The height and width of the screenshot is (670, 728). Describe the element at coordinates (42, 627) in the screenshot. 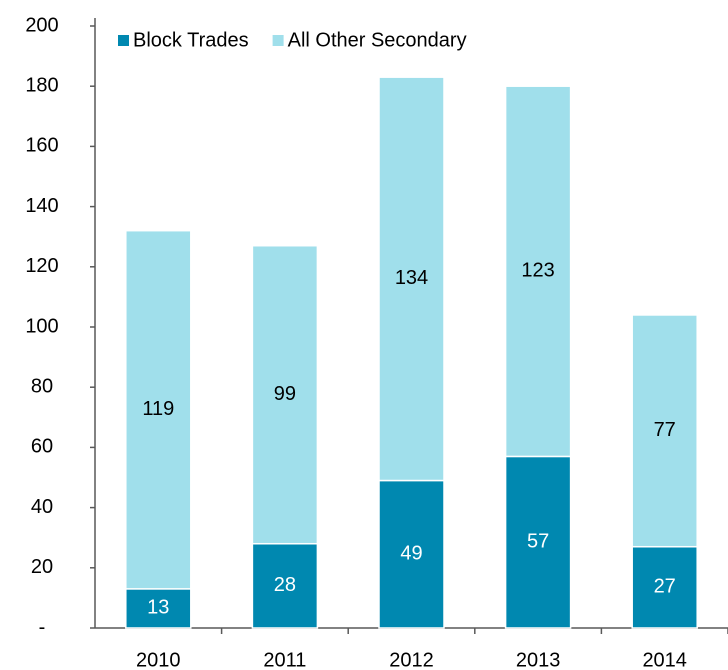

I see `y-tick-label: -` at that location.